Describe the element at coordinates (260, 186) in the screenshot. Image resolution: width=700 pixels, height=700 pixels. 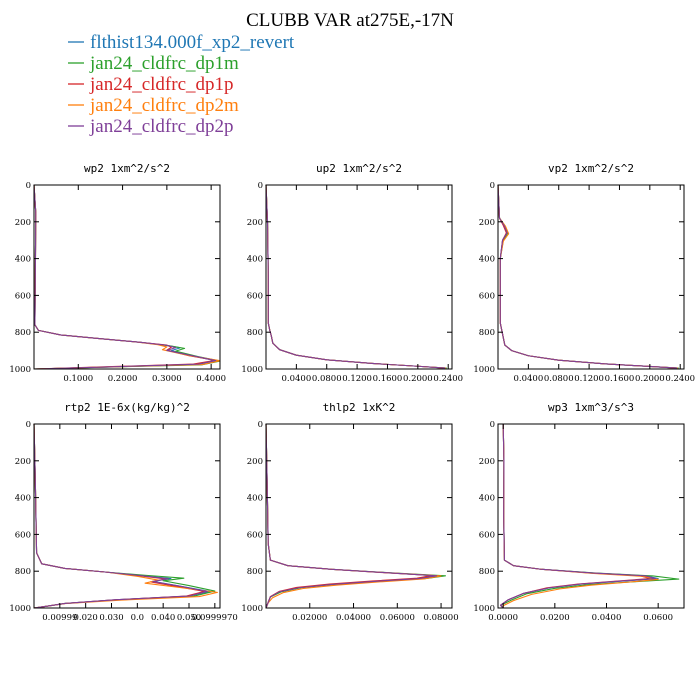
I see `panel-1-ytick-0: 0` at that location.